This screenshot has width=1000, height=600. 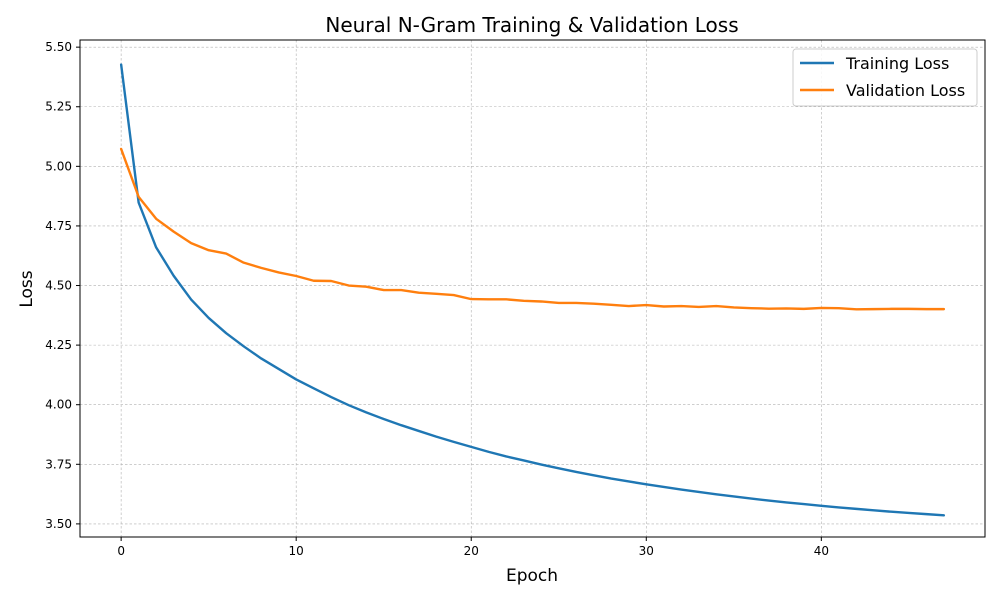 What do you see at coordinates (471, 551) in the screenshot?
I see `x-tick-label: 20` at bounding box center [471, 551].